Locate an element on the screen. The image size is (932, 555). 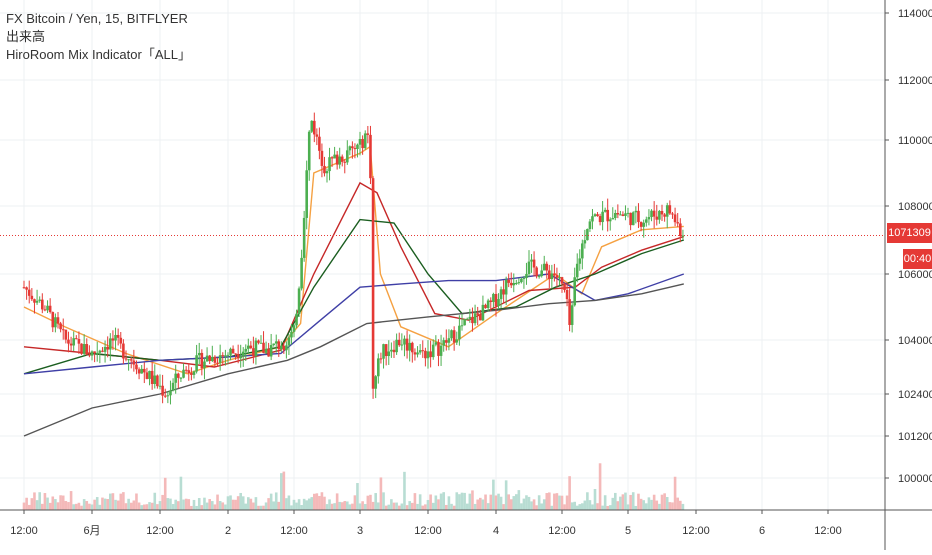
volume-label: 出来高 is located at coordinates (26, 36).